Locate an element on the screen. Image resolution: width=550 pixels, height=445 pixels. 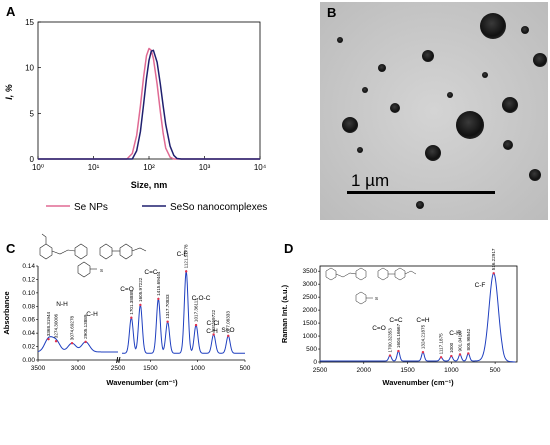
plot-c-x-ticks: 3500 3000 2500 1500 1000 500 is located at coordinates (141, 366).